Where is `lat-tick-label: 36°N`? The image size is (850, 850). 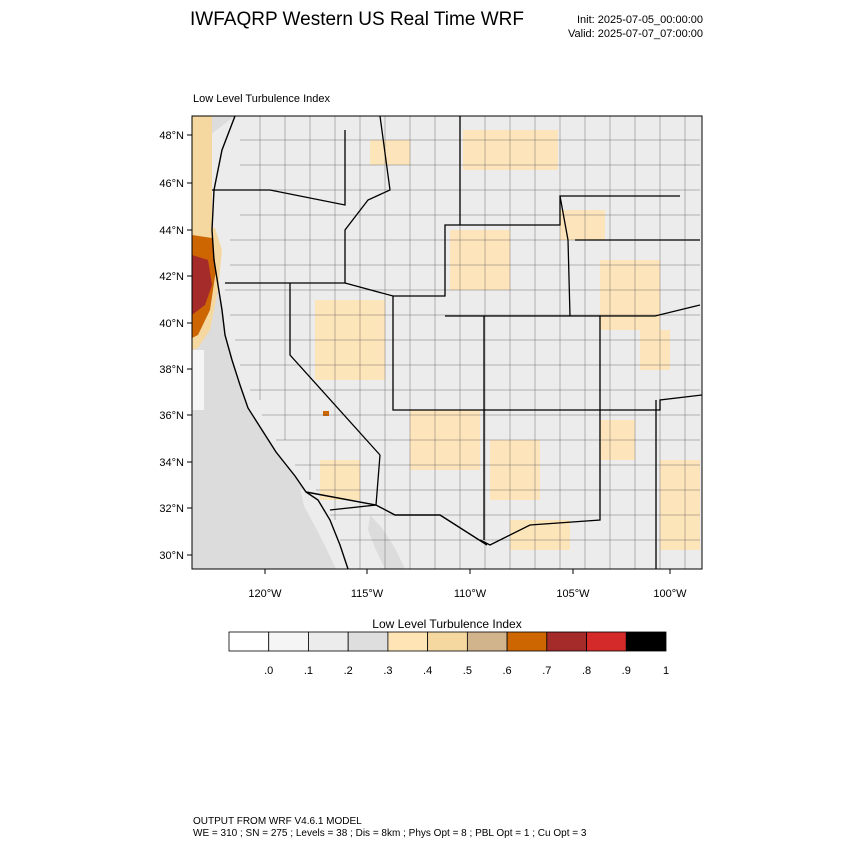
lat-tick-label: 36°N is located at coordinates (171, 416).